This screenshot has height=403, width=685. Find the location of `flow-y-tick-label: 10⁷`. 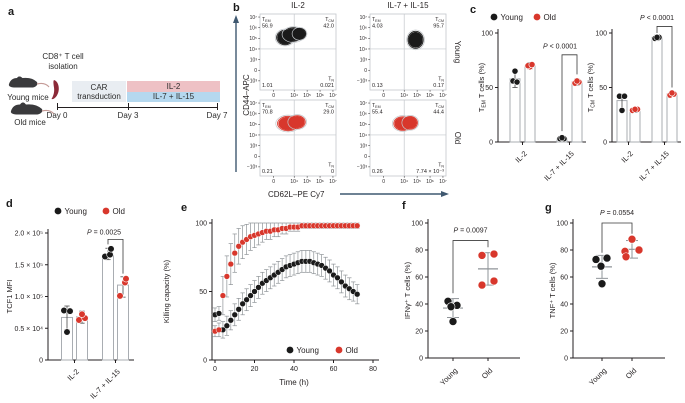

flow-y-tick-label: 10⁷ is located at coordinates (254, 104).